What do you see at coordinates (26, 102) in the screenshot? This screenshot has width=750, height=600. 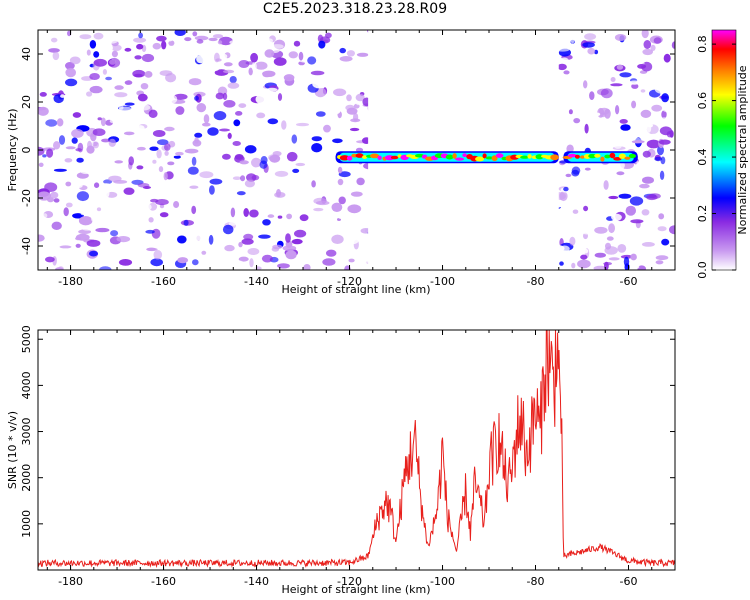 I see `spectrogram-y-tick-label: 20` at bounding box center [26, 102].